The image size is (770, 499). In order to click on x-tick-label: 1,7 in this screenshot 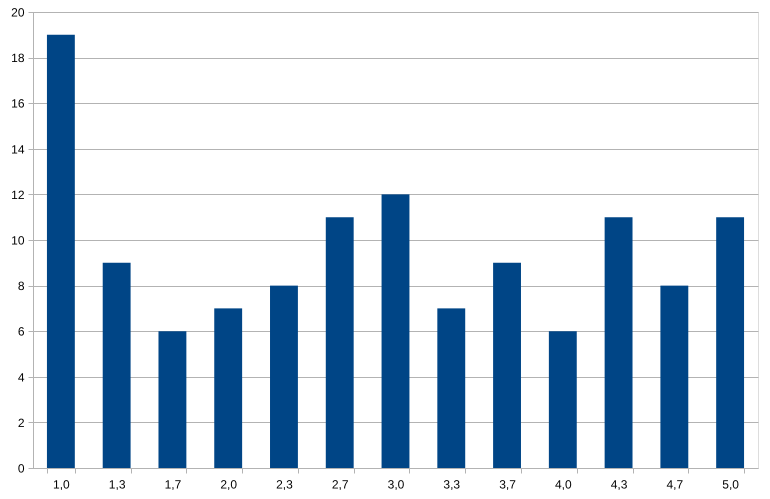, I will do `click(173, 485)`.